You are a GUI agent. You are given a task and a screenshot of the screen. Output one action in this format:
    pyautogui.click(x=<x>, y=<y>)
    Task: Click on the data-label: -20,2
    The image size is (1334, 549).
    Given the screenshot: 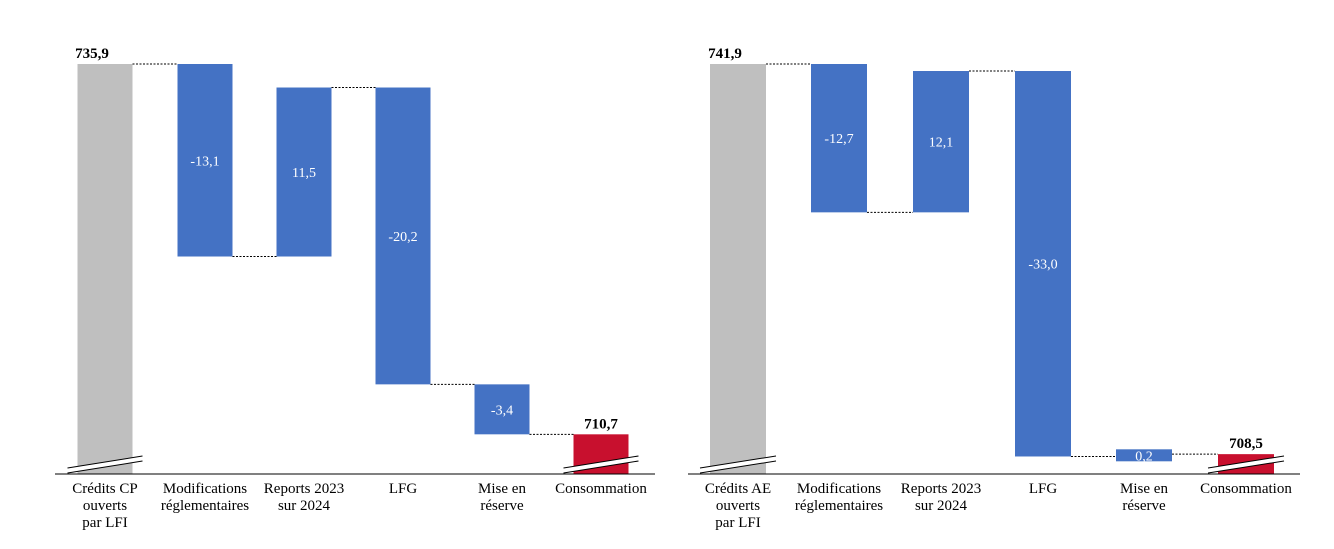 What is the action you would take?
    pyautogui.click(x=402, y=237)
    